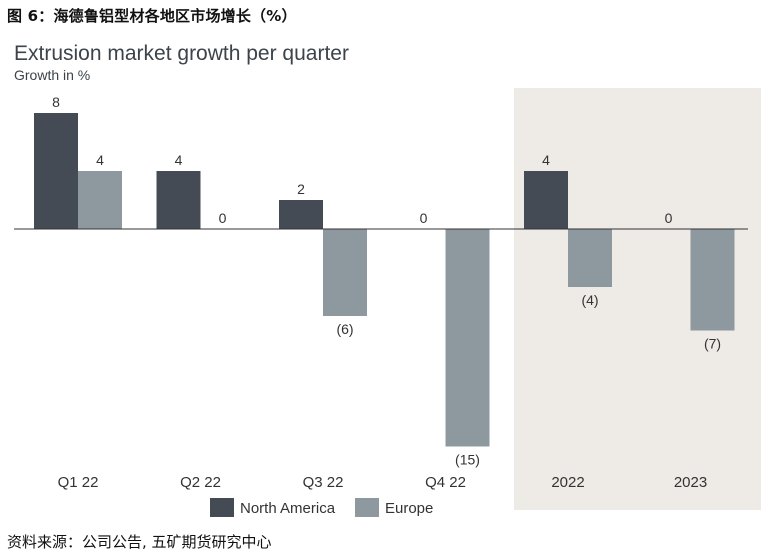 The height and width of the screenshot is (557, 761). I want to click on chart-title: Extrusion market growth per quarter, so click(181, 53).